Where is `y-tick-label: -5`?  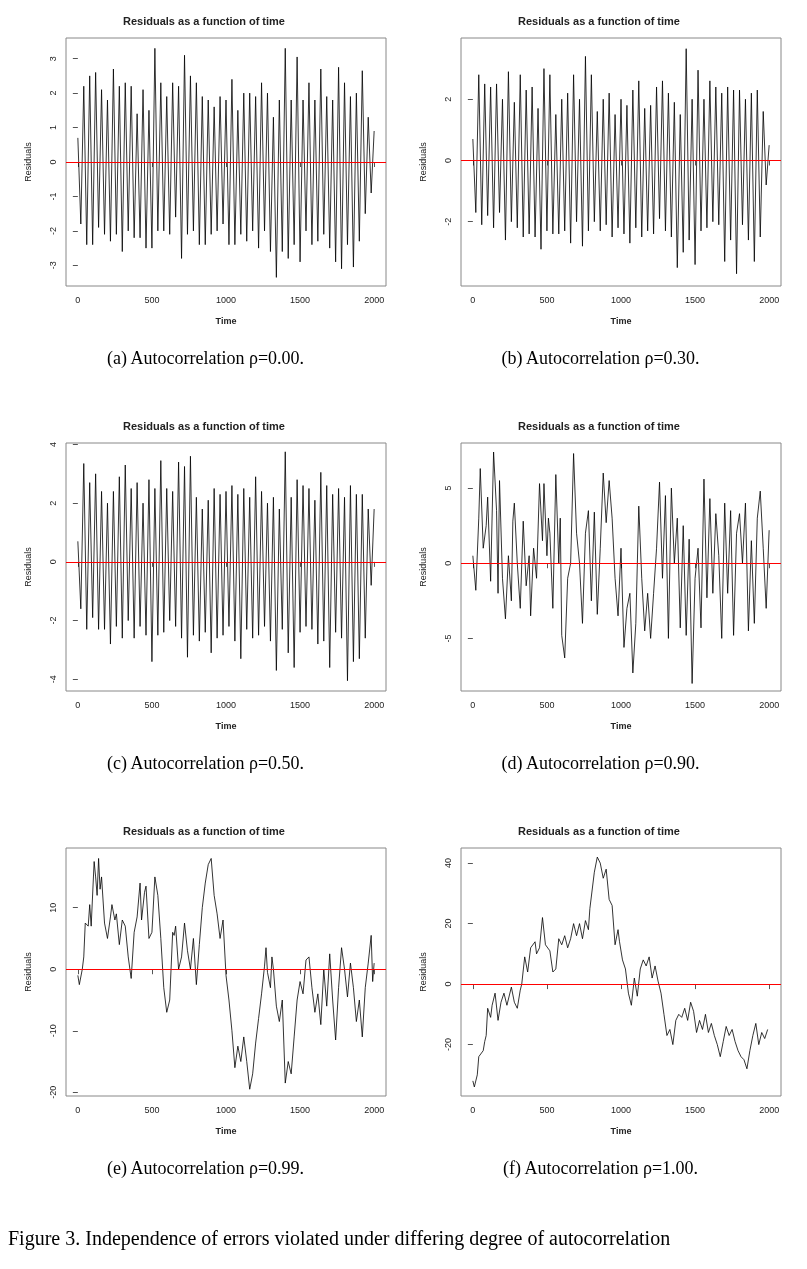 y-tick-label: -5 is located at coordinates (447, 638).